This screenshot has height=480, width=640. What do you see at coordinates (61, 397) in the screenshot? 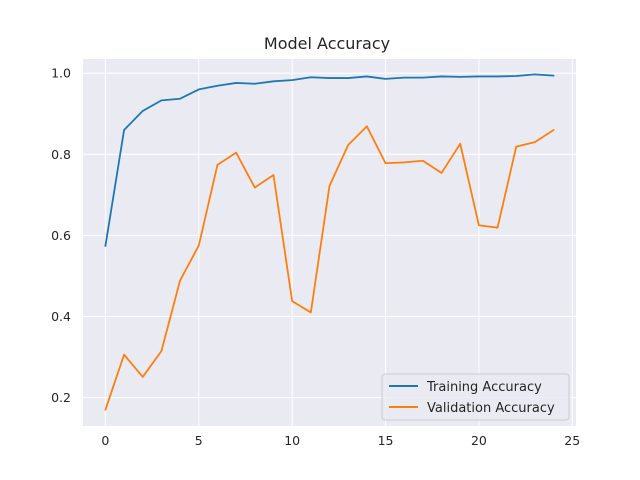
I see `y-tick-label: 0.2` at bounding box center [61, 397].